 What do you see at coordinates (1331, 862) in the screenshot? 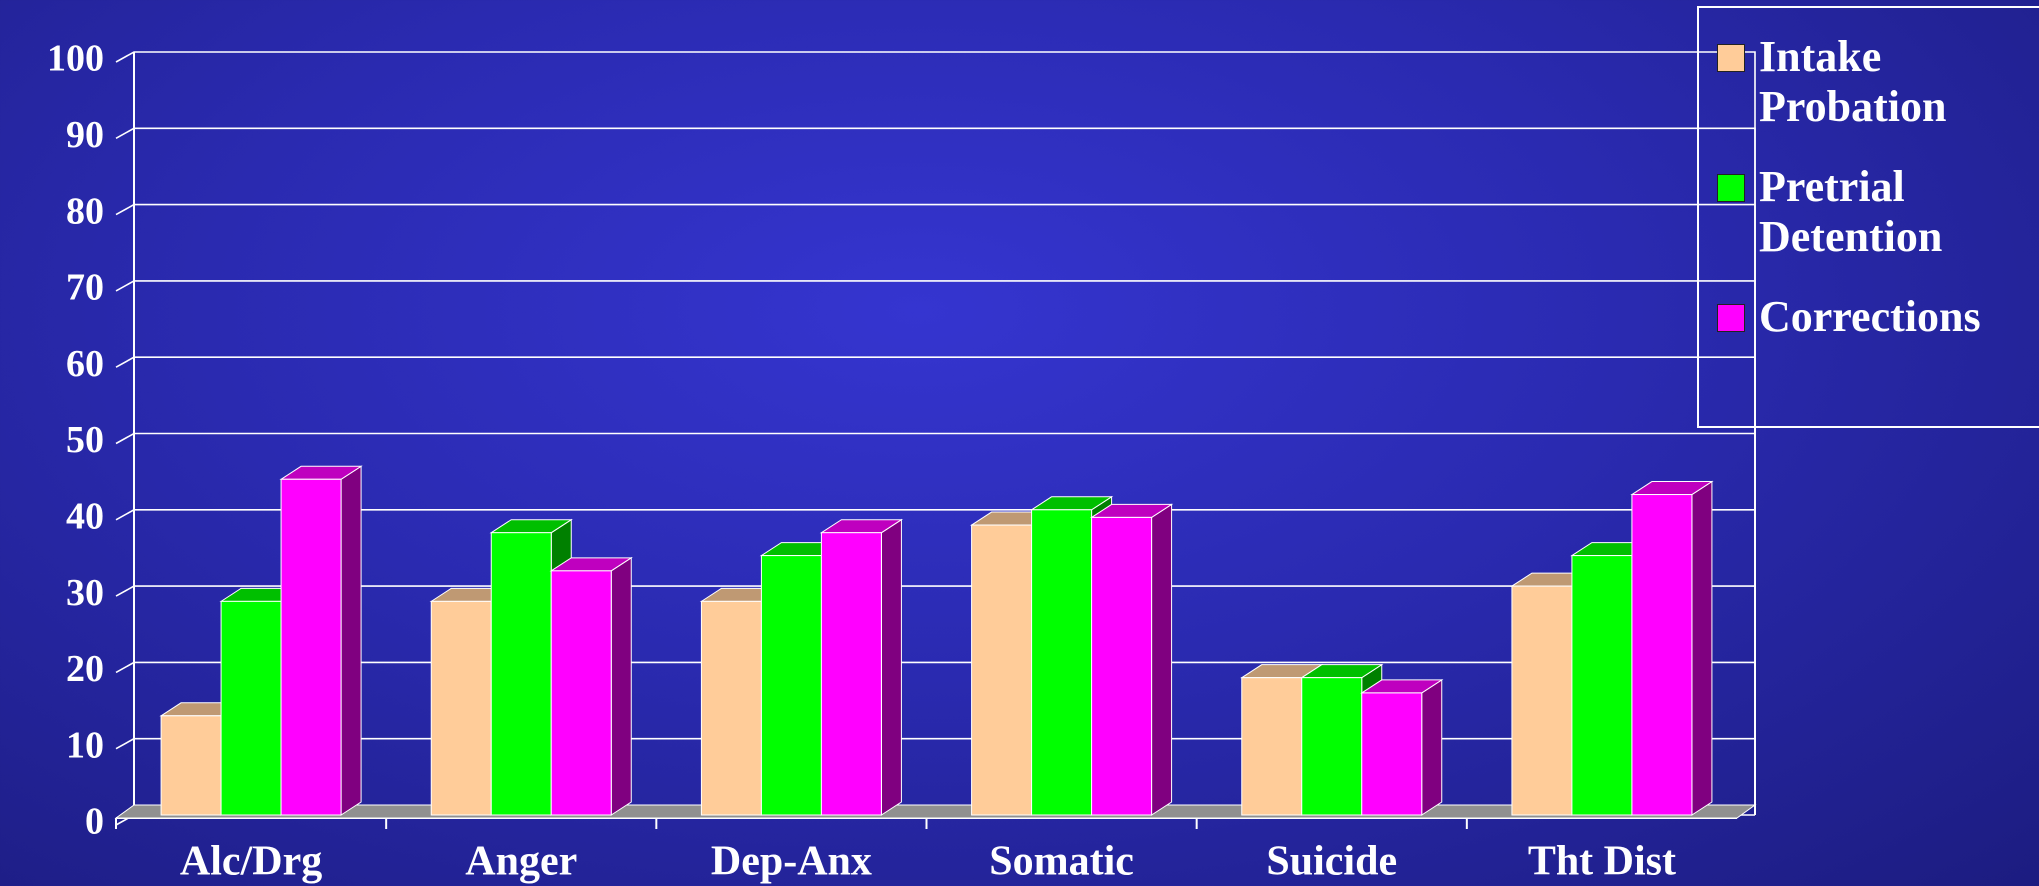
I see `x-tick-label: Suicide` at bounding box center [1331, 862].